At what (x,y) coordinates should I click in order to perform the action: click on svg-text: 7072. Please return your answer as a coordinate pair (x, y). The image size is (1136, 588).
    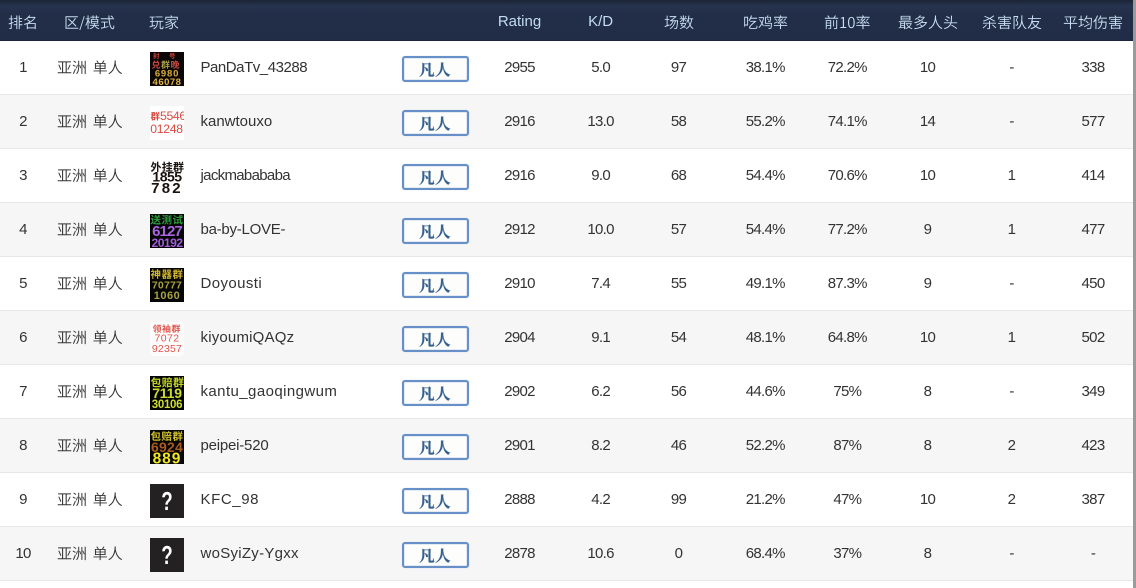
    Looking at the image, I should click on (167, 338).